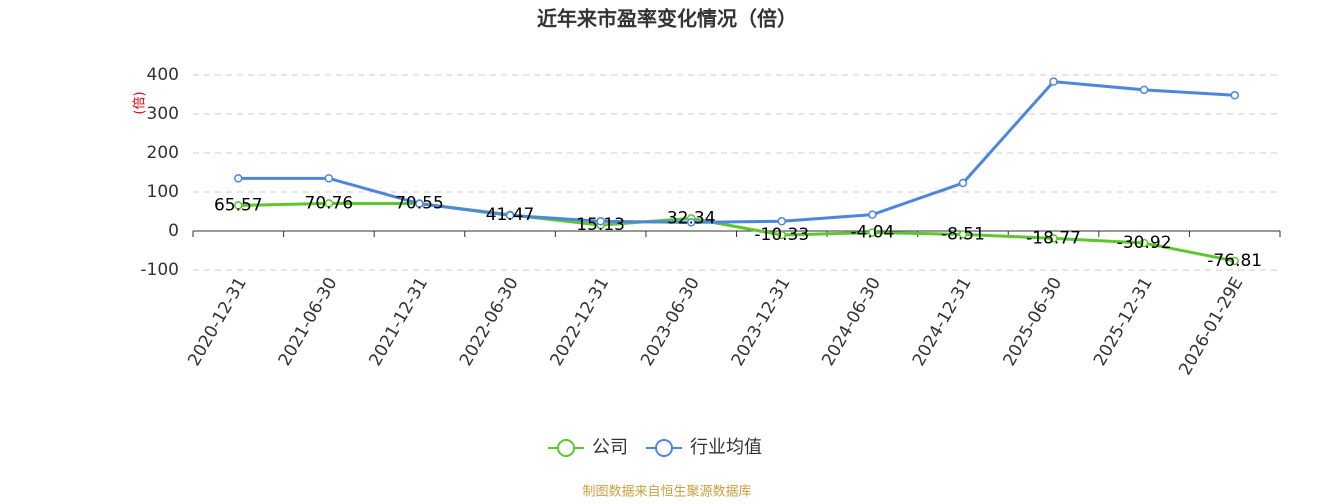  Describe the element at coordinates (173, 231) in the screenshot. I see `y-tick-label: 0` at that location.